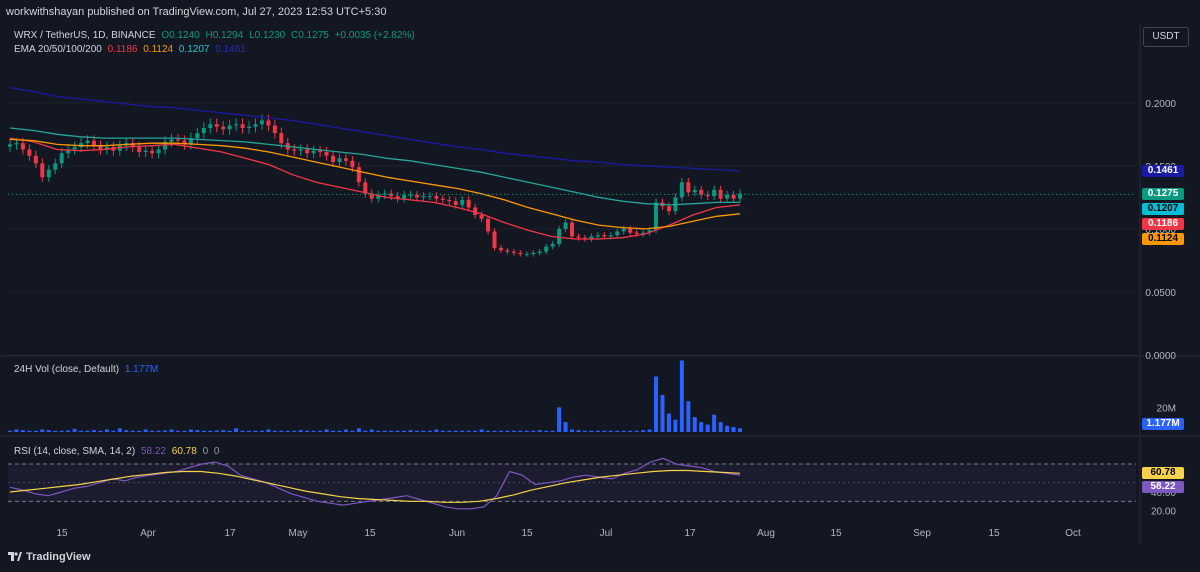 This screenshot has height=572, width=1200. Describe the element at coordinates (224, 35) in the screenshot. I see `high-value: H0.1294` at that location.